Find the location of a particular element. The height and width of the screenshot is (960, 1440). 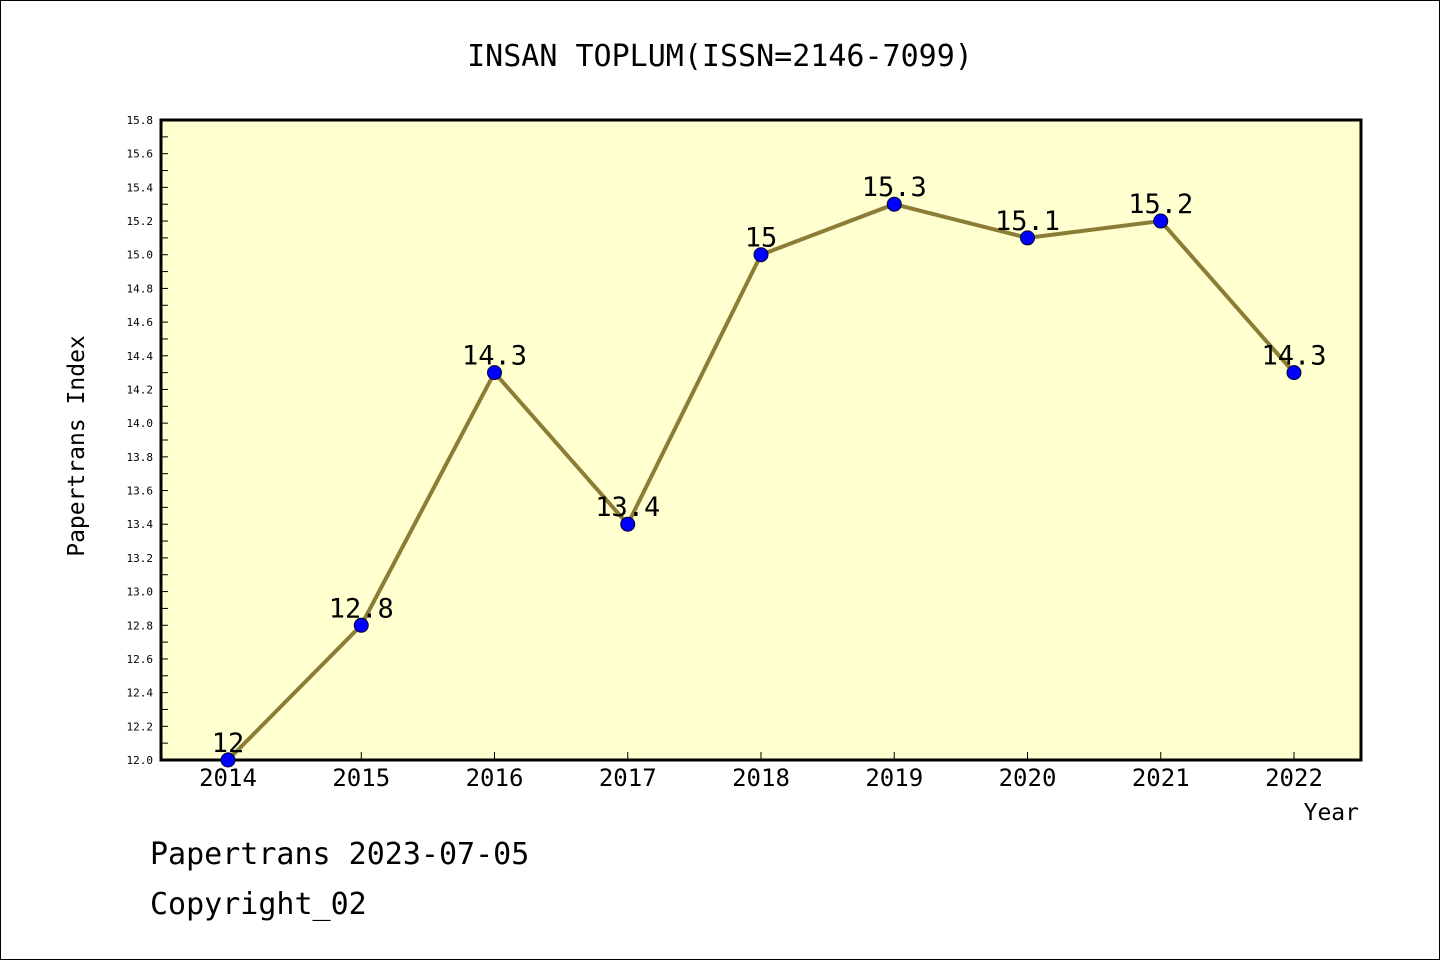

y-tick-label: 12.6 is located at coordinates (140, 659).